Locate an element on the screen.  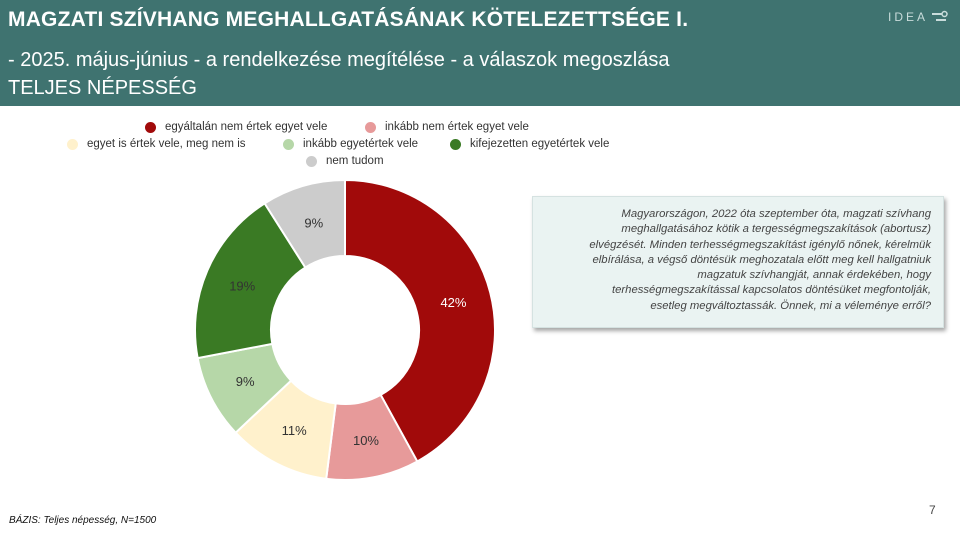
legend-label: nem tudom is located at coordinates (355, 161).